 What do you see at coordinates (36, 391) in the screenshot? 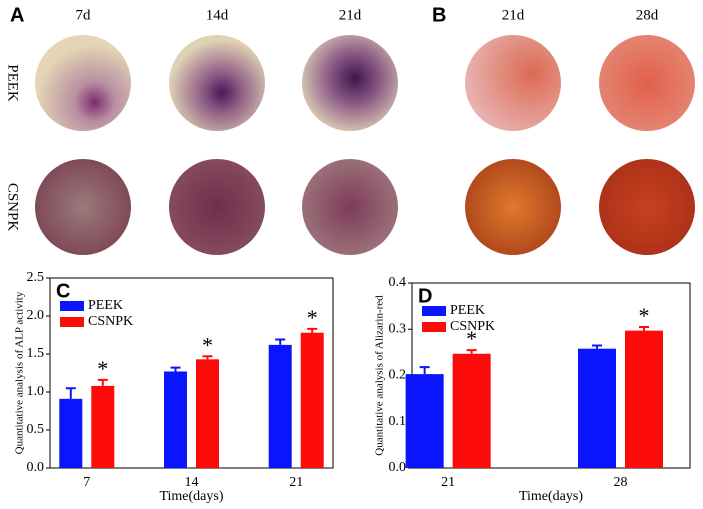
I see `y-tick-label: 1.0` at bounding box center [36, 391].